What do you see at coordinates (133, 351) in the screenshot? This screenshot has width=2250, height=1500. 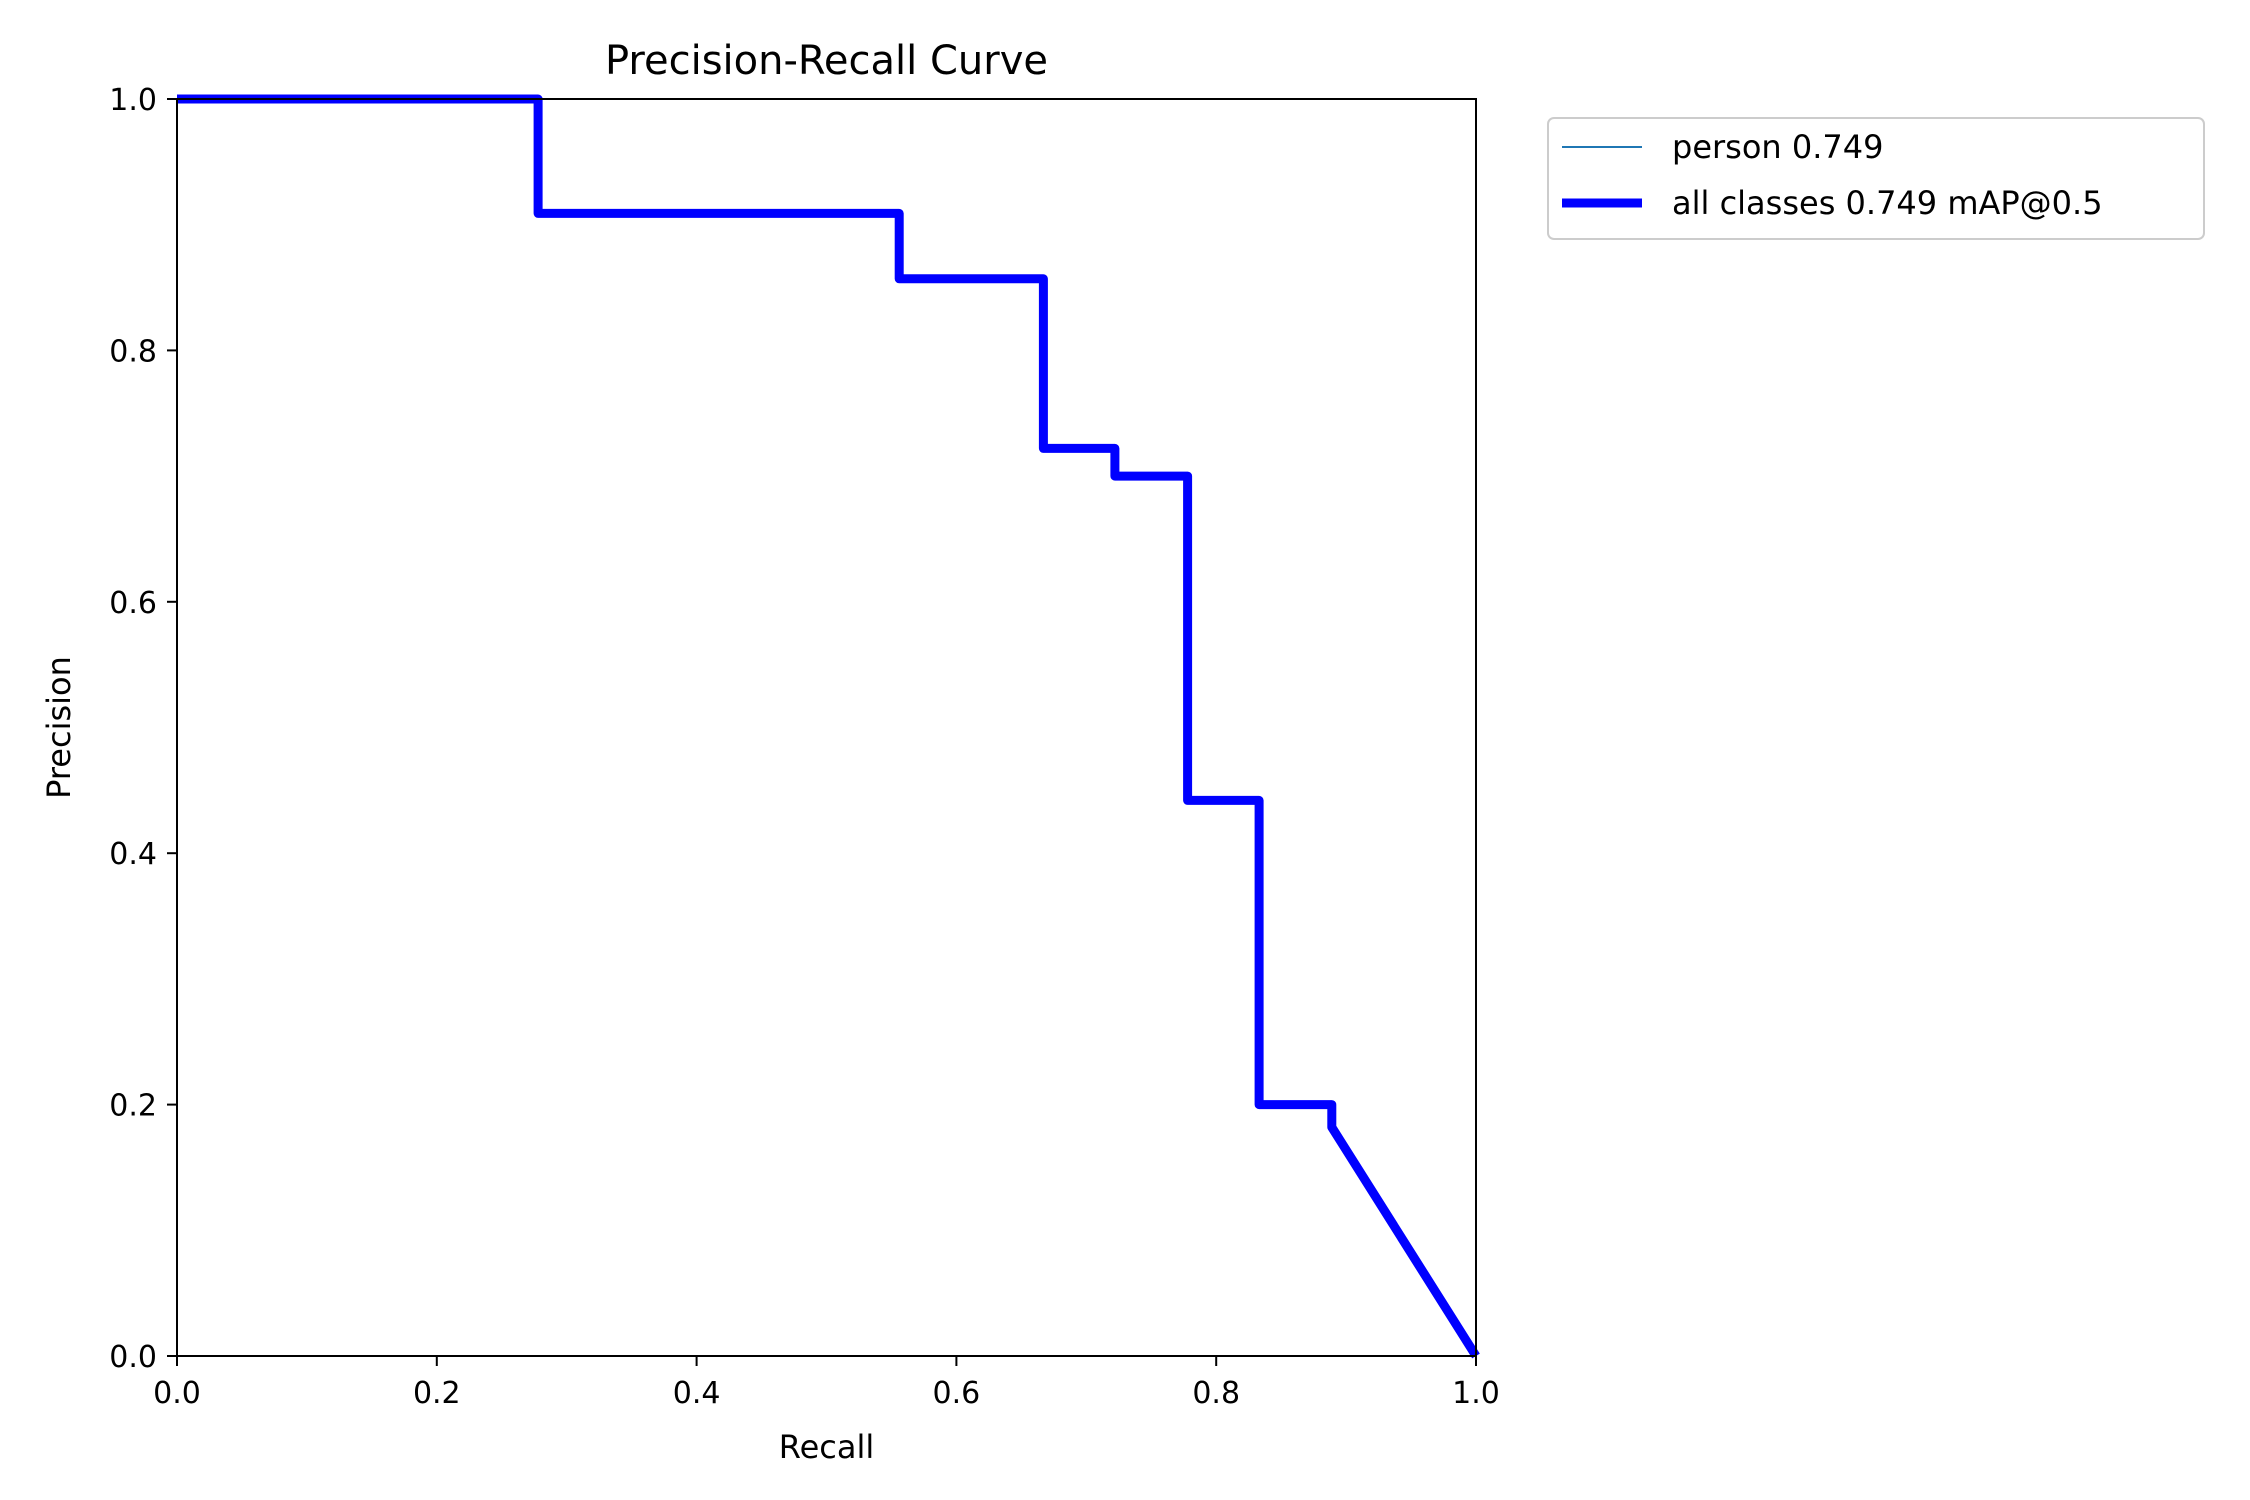 I see `y-tick-label: 0.8` at bounding box center [133, 351].